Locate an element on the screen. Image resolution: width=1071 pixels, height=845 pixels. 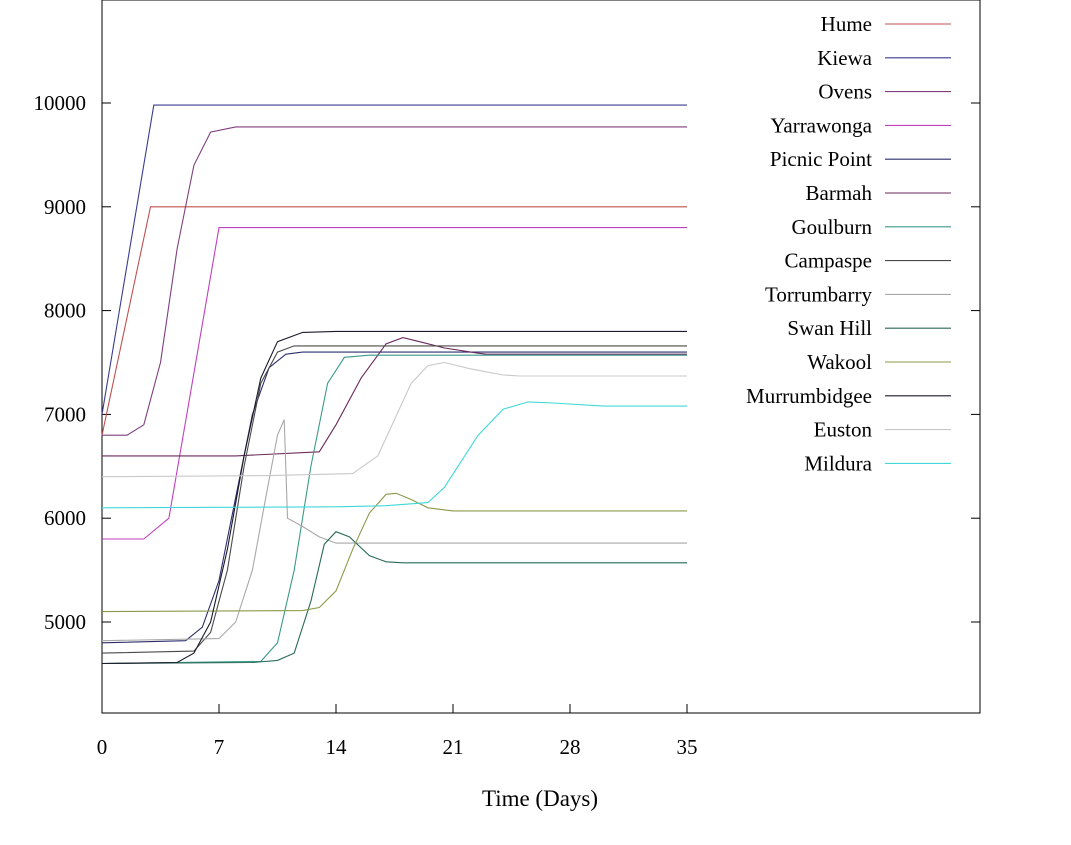
legend-label: Barmah is located at coordinates (839, 193).